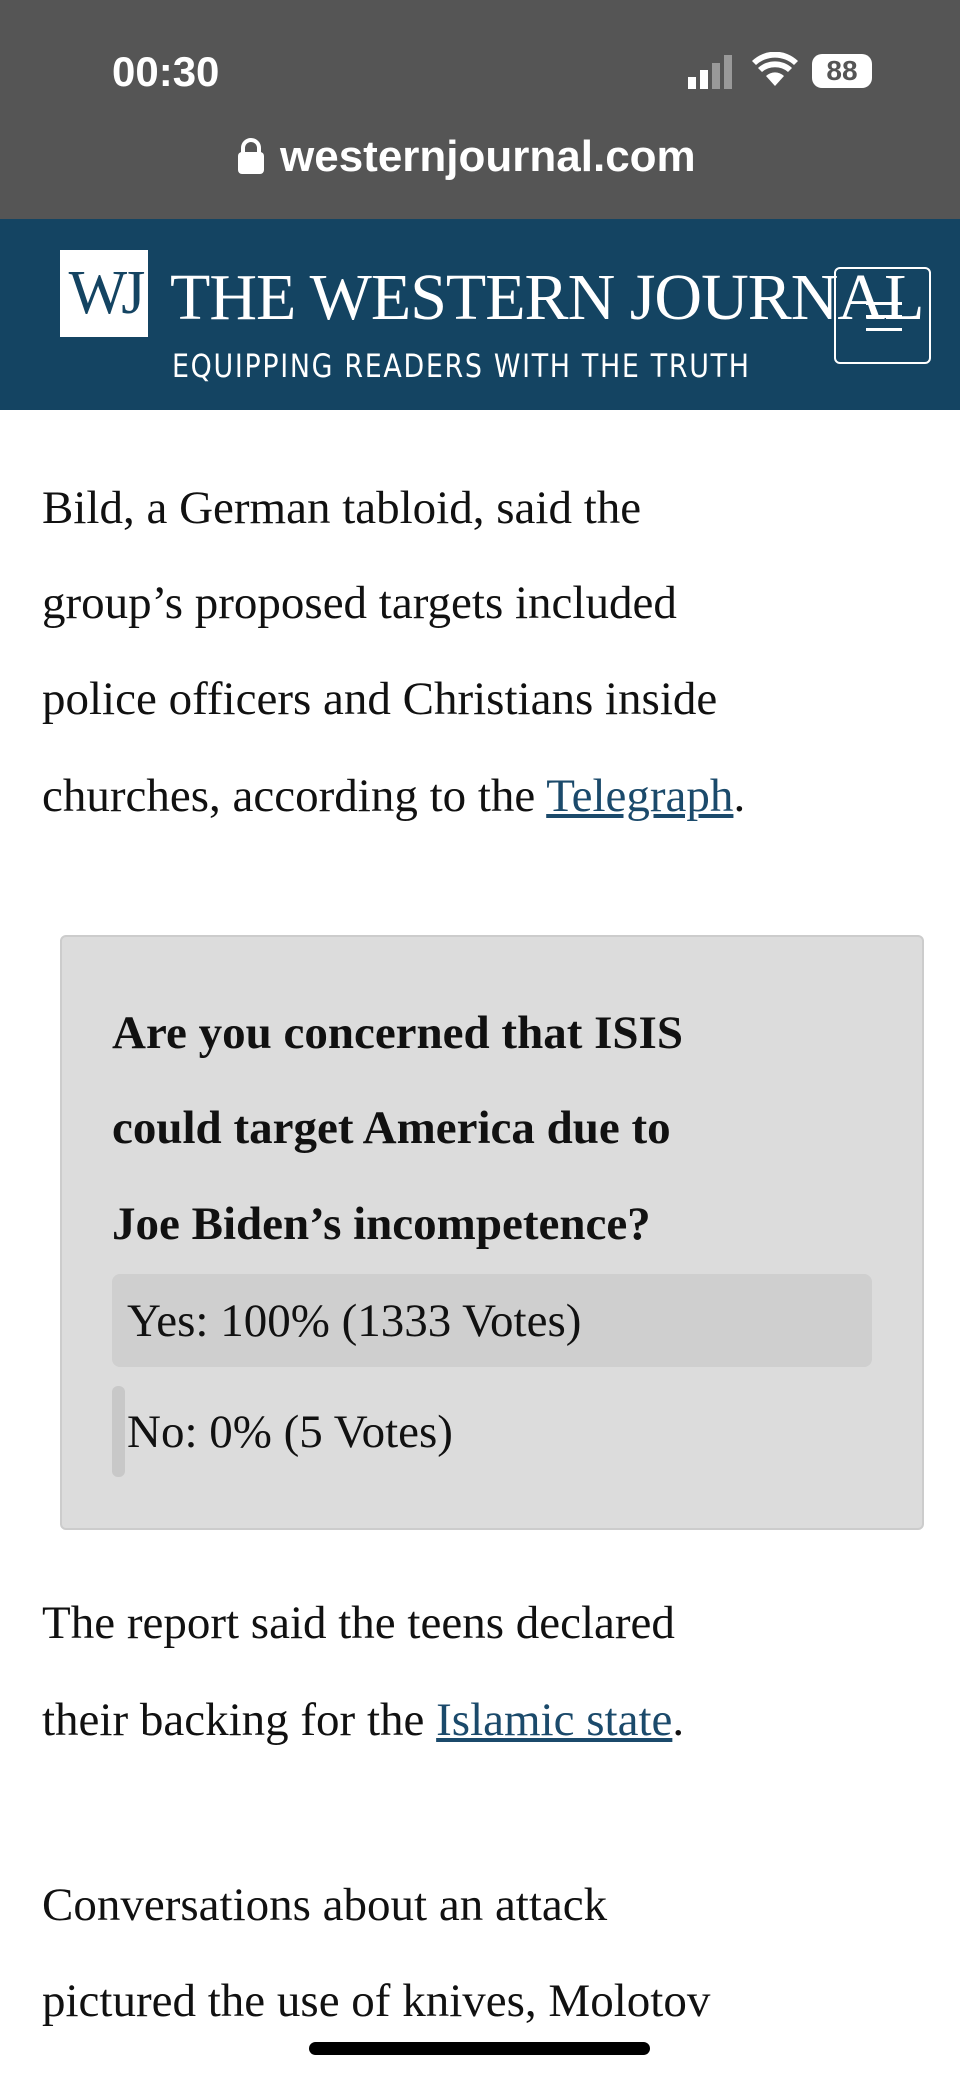  What do you see at coordinates (380, 699) in the screenshot?
I see `text-line: police officers and Christians inside` at bounding box center [380, 699].